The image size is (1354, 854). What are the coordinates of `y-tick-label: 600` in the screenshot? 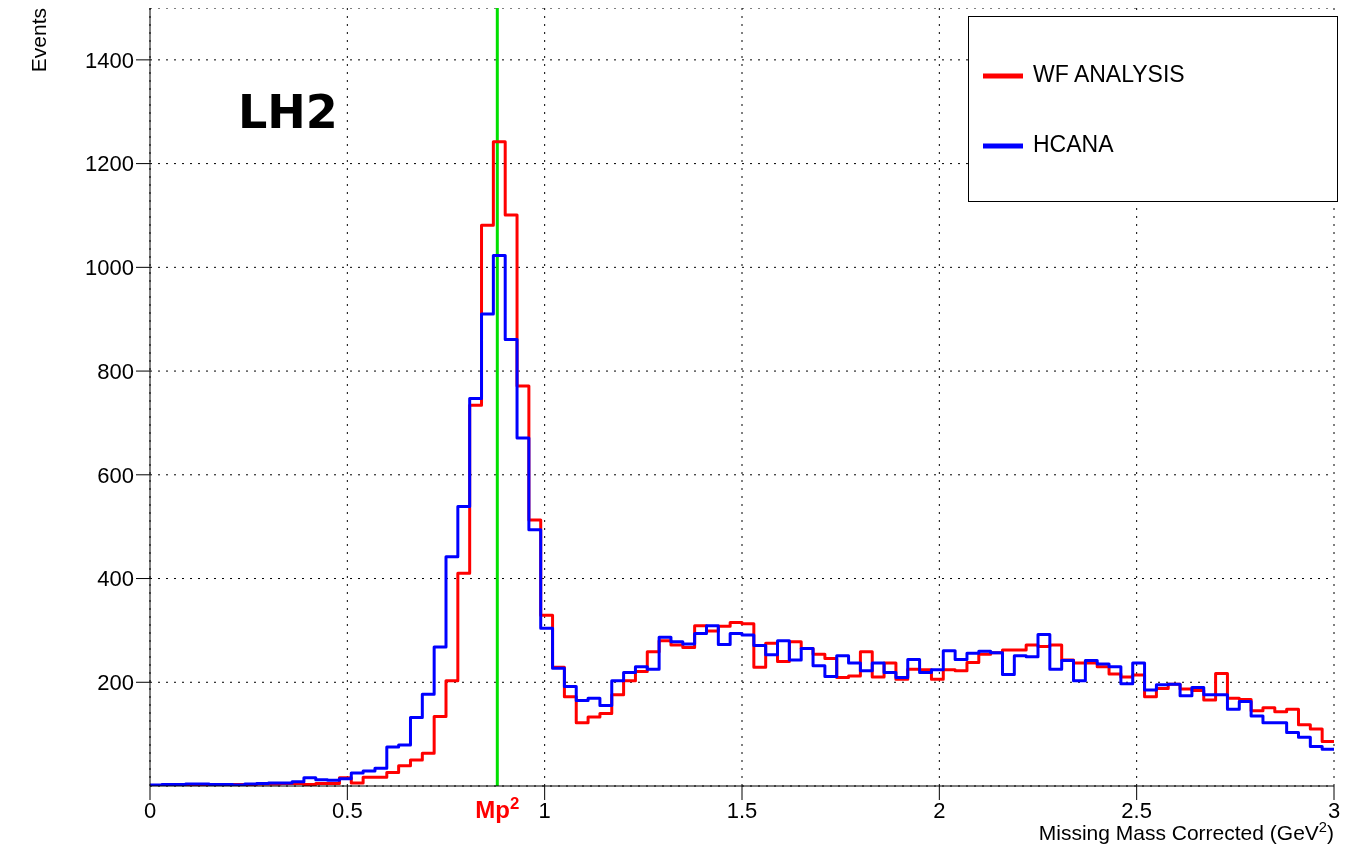 It's located at (115, 475).